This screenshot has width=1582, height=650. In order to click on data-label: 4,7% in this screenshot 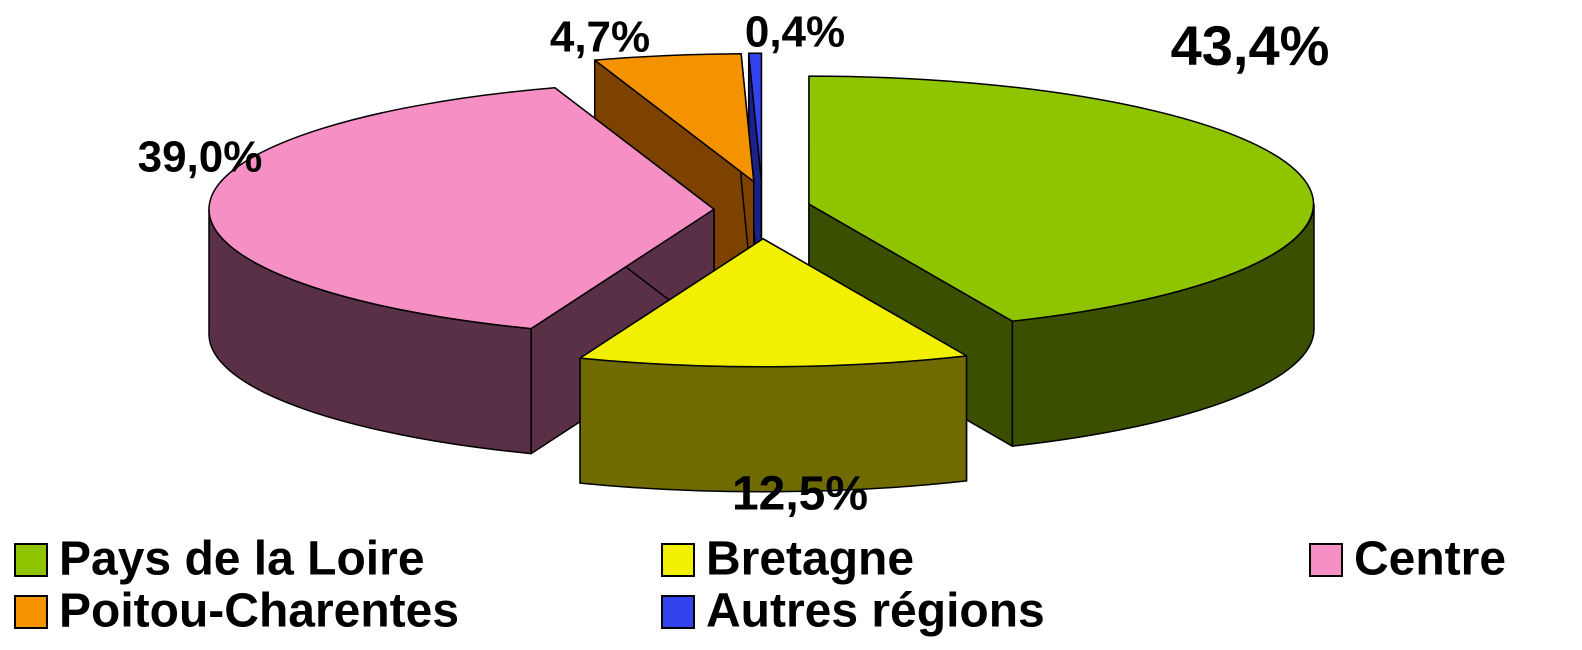, I will do `click(600, 37)`.